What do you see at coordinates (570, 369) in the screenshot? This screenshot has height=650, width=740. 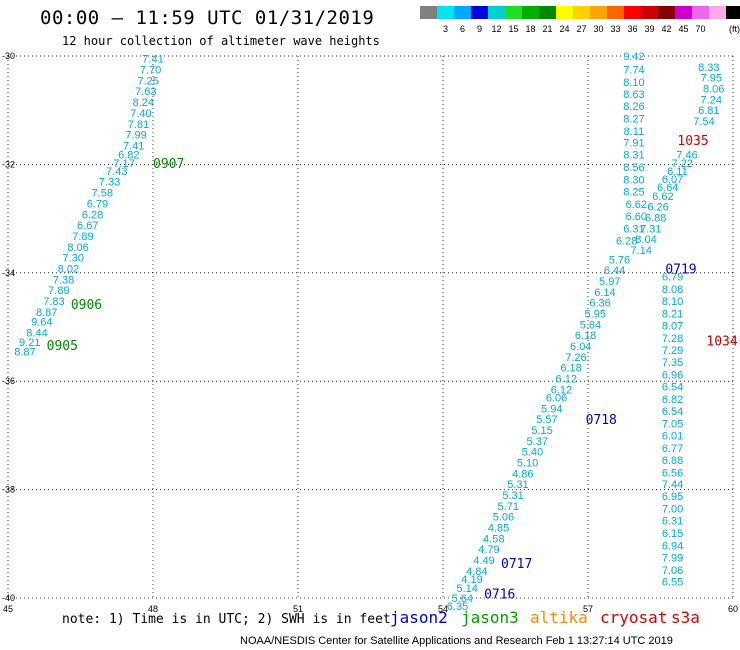 I see `swh-value: 6.18` at bounding box center [570, 369].